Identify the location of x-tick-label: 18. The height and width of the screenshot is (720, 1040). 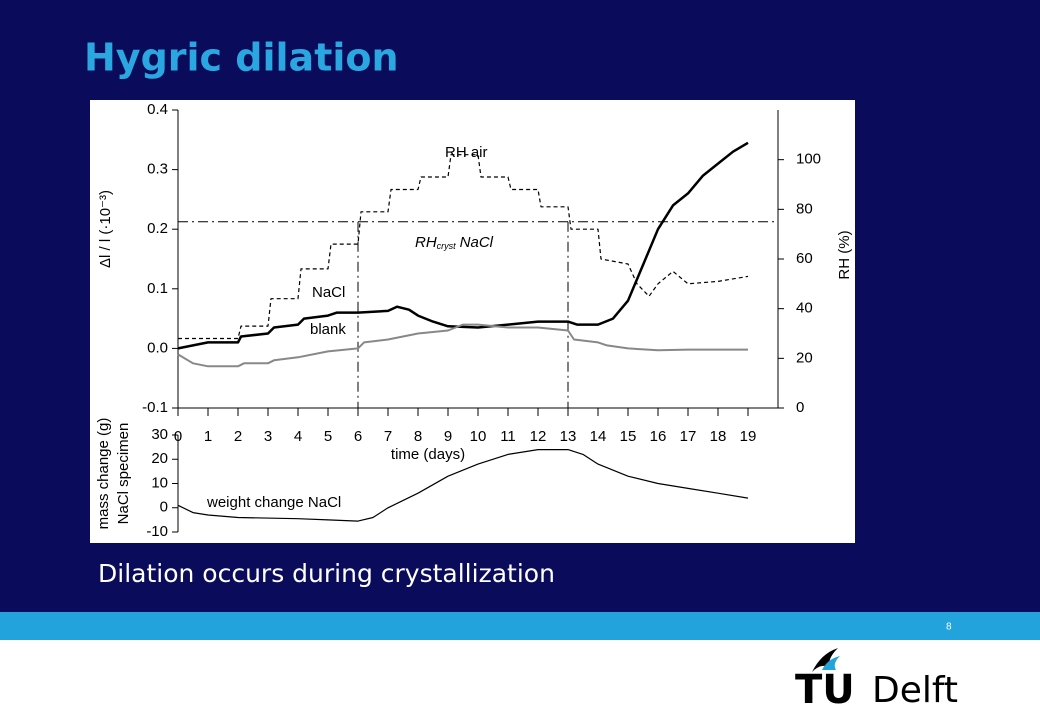
(718, 436).